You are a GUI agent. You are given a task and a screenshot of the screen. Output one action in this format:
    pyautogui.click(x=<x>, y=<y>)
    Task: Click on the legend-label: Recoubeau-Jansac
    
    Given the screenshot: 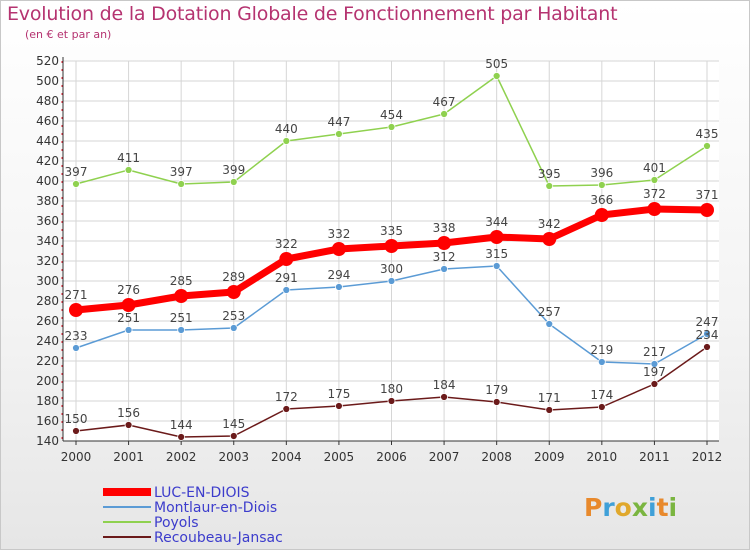 What is the action you would take?
    pyautogui.click(x=218, y=538)
    